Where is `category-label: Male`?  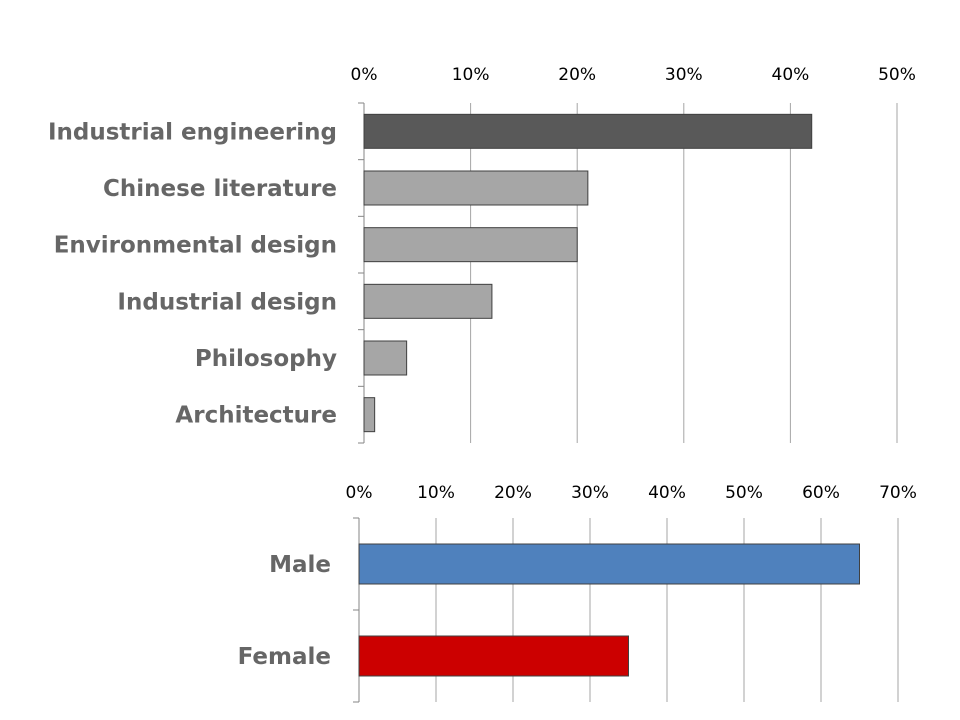 category-label: Male is located at coordinates (300, 565).